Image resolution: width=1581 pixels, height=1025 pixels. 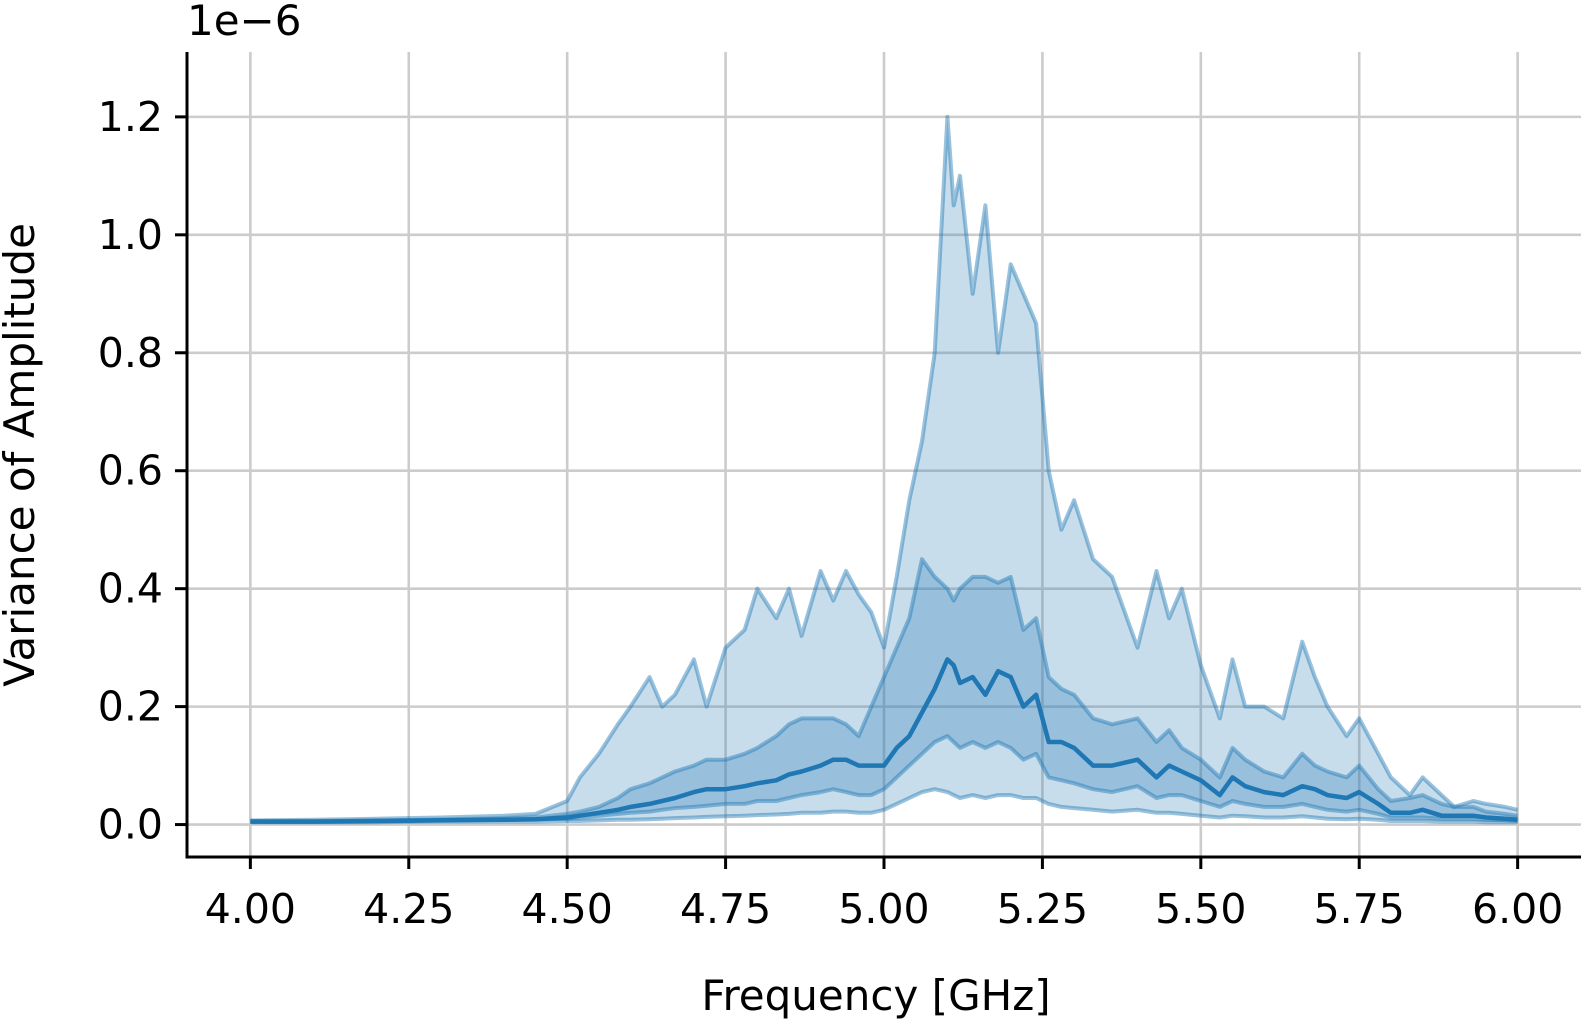 What do you see at coordinates (884, 806) in the screenshot?
I see `outer-band-lower-edge` at bounding box center [884, 806].